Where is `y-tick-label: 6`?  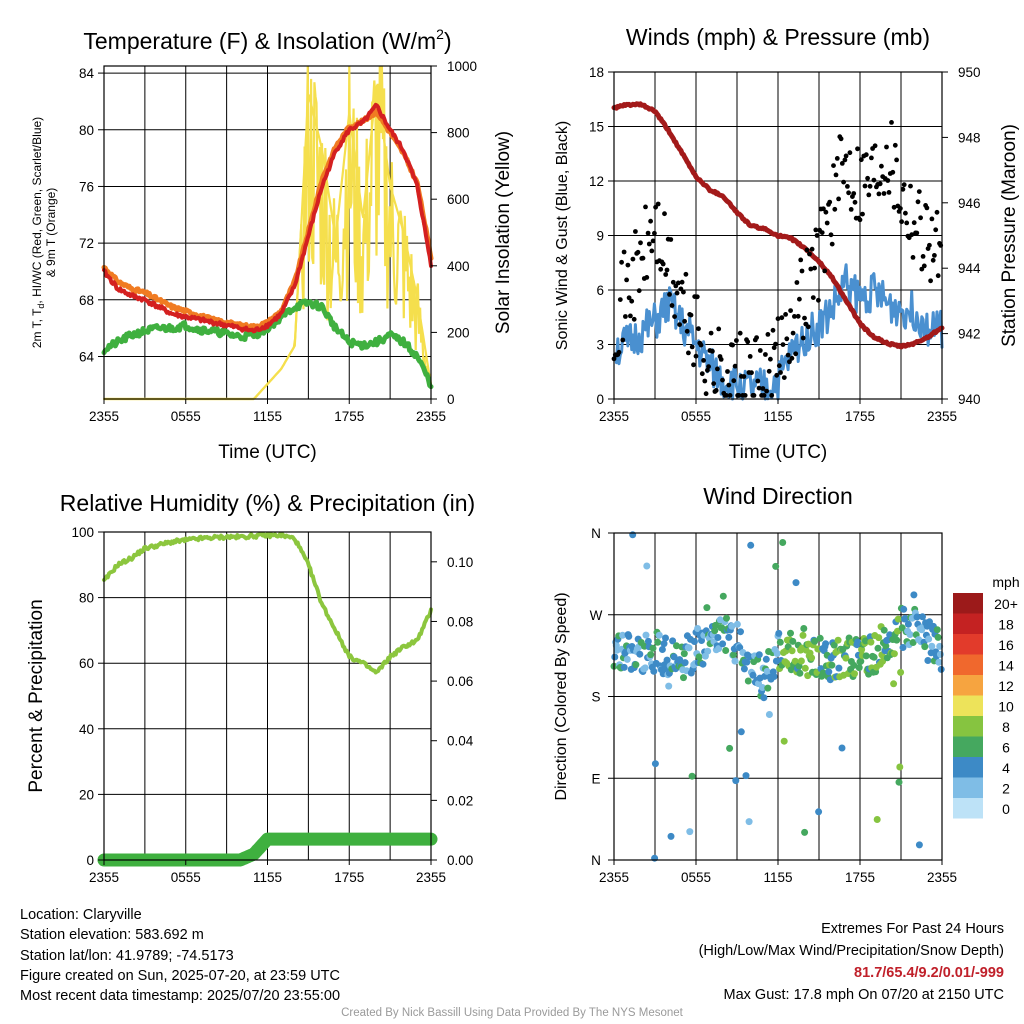 y-tick-label: 6 is located at coordinates (600, 290).